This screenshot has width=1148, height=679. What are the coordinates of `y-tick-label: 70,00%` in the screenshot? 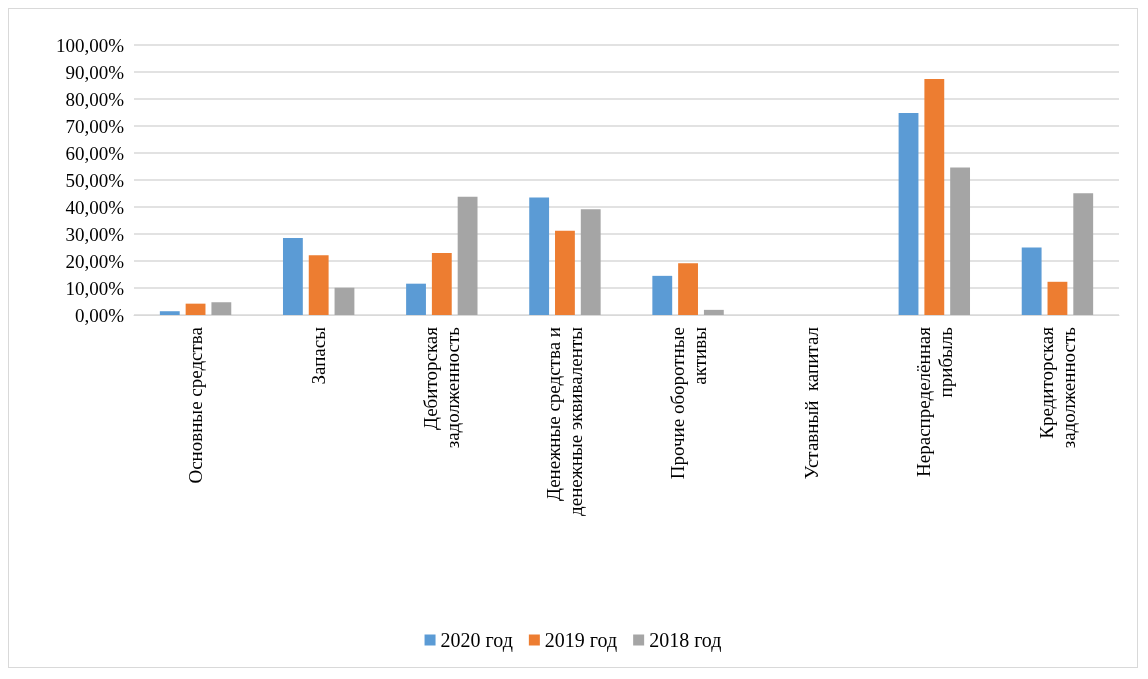 It's located at (95, 126).